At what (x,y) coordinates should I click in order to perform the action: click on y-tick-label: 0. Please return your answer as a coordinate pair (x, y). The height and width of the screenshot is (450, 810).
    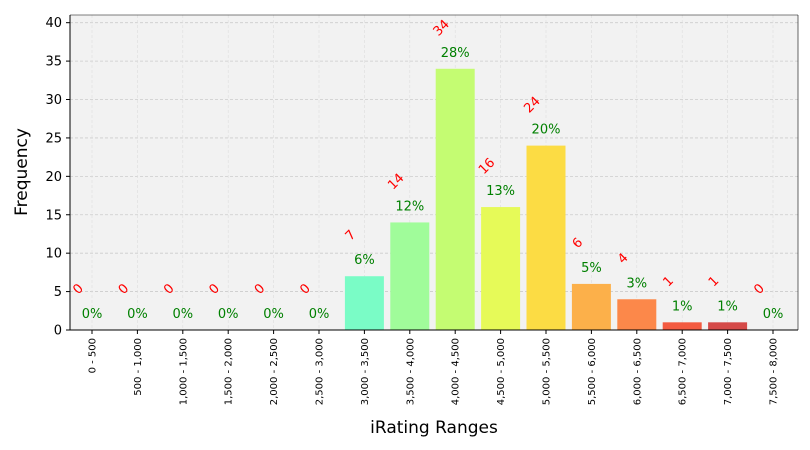
    Looking at the image, I should click on (58, 331).